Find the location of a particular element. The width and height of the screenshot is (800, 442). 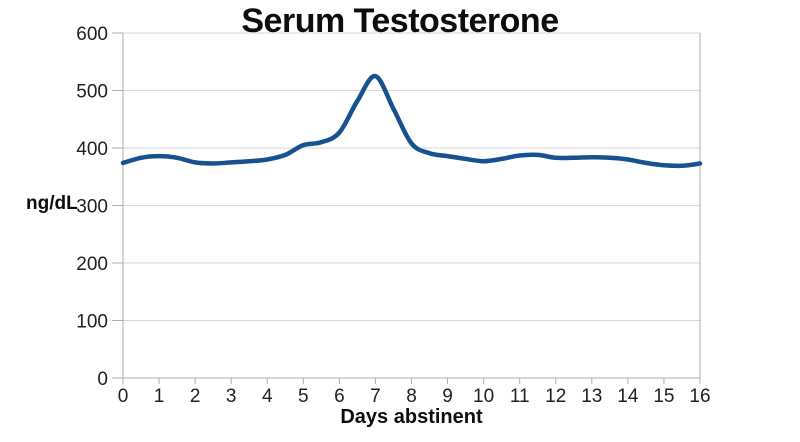

y-tick-label: 400 is located at coordinates (92, 149).